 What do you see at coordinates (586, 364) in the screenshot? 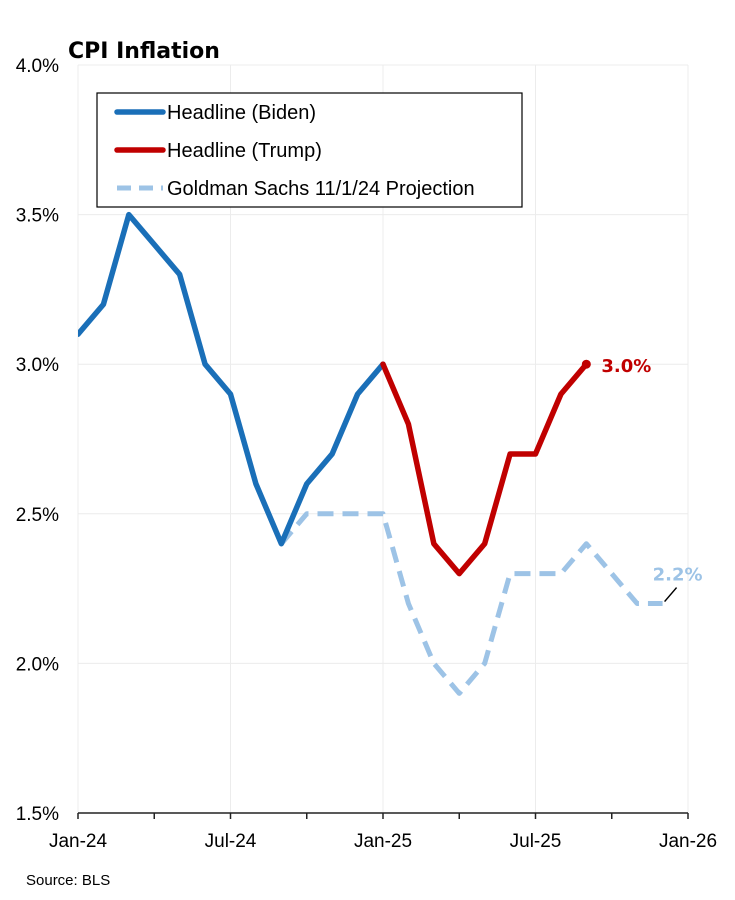
I see `trump-end-marker` at bounding box center [586, 364].